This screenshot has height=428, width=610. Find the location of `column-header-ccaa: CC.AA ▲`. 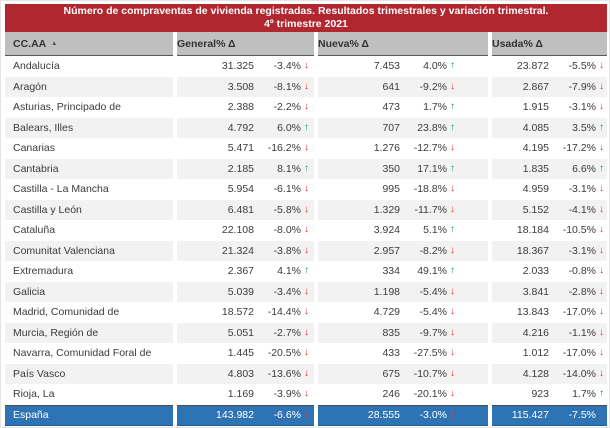

column-header-ccaa: CC.AA ▲ is located at coordinates (89, 44).